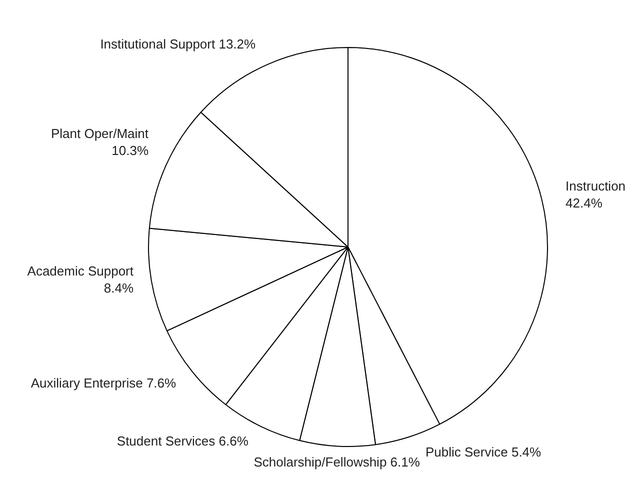  What do you see at coordinates (130, 150) in the screenshot?
I see `data-label: 10.3%` at bounding box center [130, 150].